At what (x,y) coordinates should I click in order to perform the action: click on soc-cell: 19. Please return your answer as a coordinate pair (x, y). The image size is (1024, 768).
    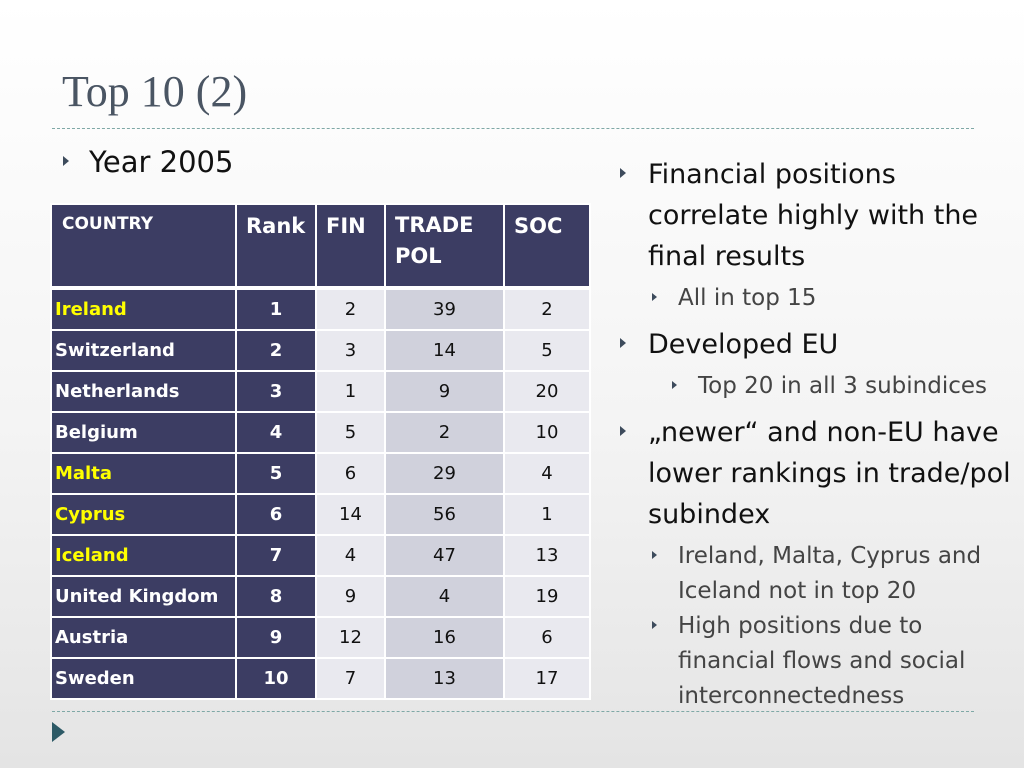
    Looking at the image, I should click on (547, 596).